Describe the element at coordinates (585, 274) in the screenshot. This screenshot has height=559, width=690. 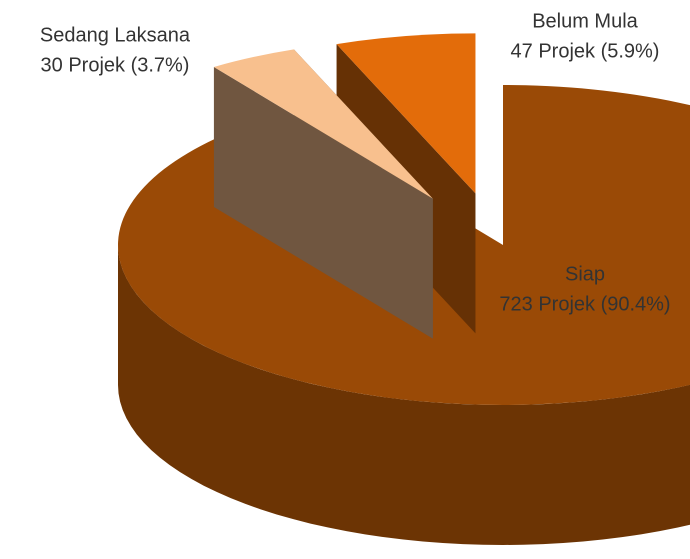
I see `slice-label: Siap` at that location.